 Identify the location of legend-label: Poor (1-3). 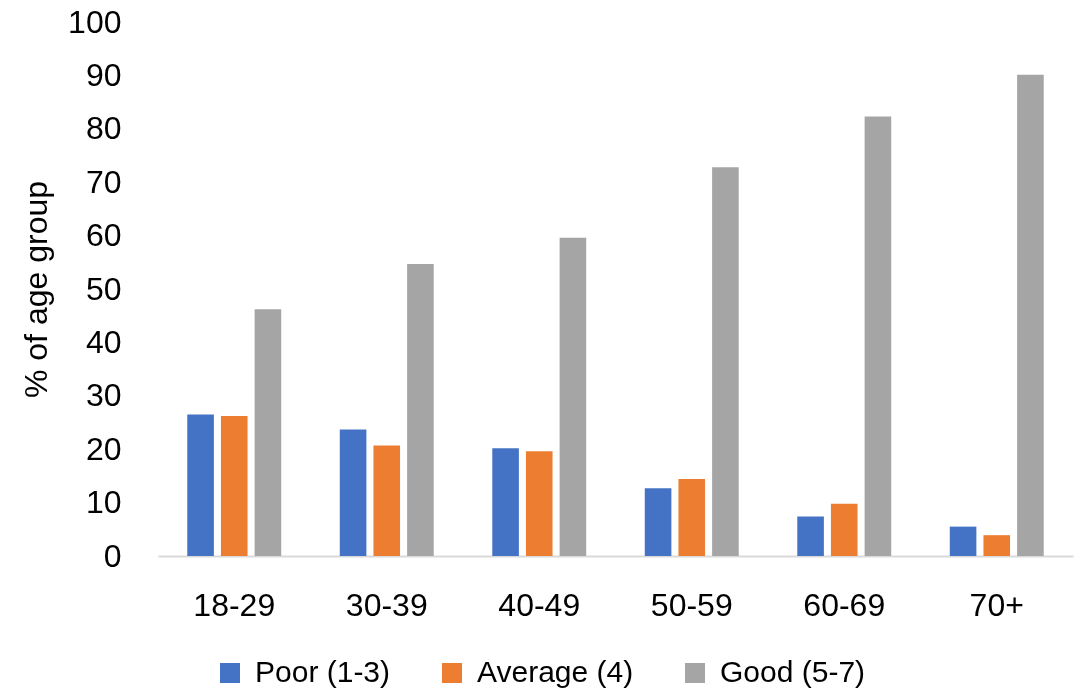
(323, 671).